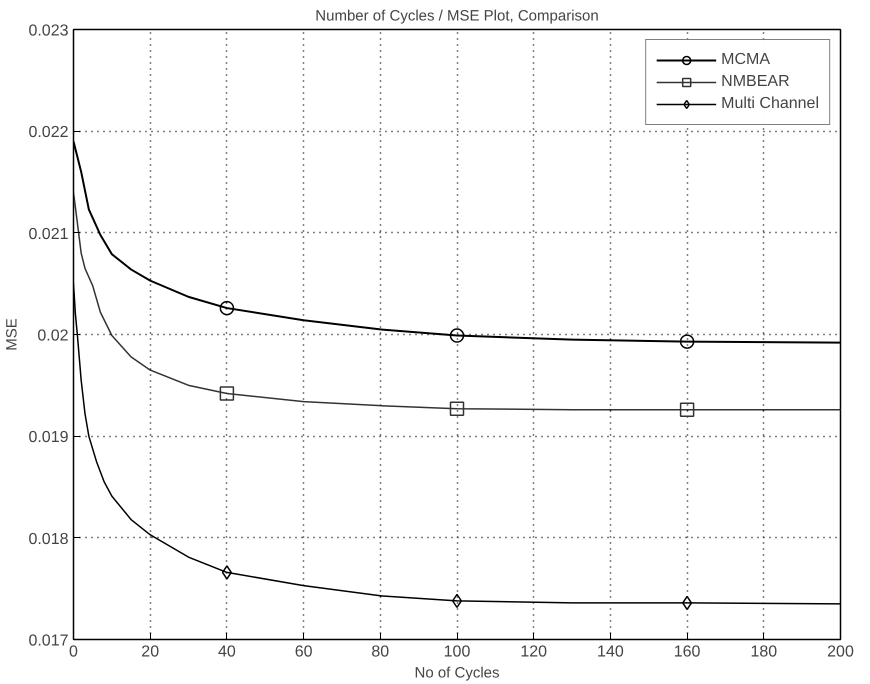  Describe the element at coordinates (610, 652) in the screenshot. I see `x-tick-label: 140` at that location.